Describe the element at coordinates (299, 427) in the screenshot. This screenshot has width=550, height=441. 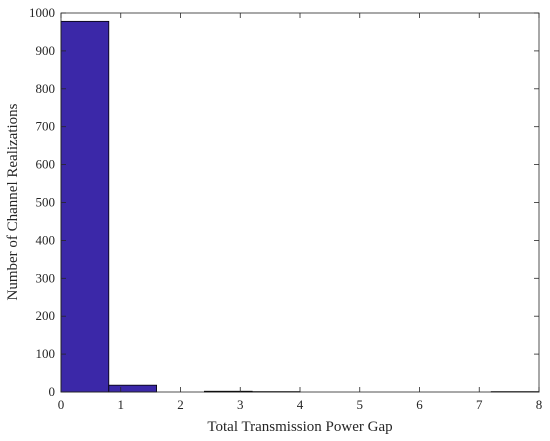
I see `x-axis-label: Total Transmission Power Gap` at that location.